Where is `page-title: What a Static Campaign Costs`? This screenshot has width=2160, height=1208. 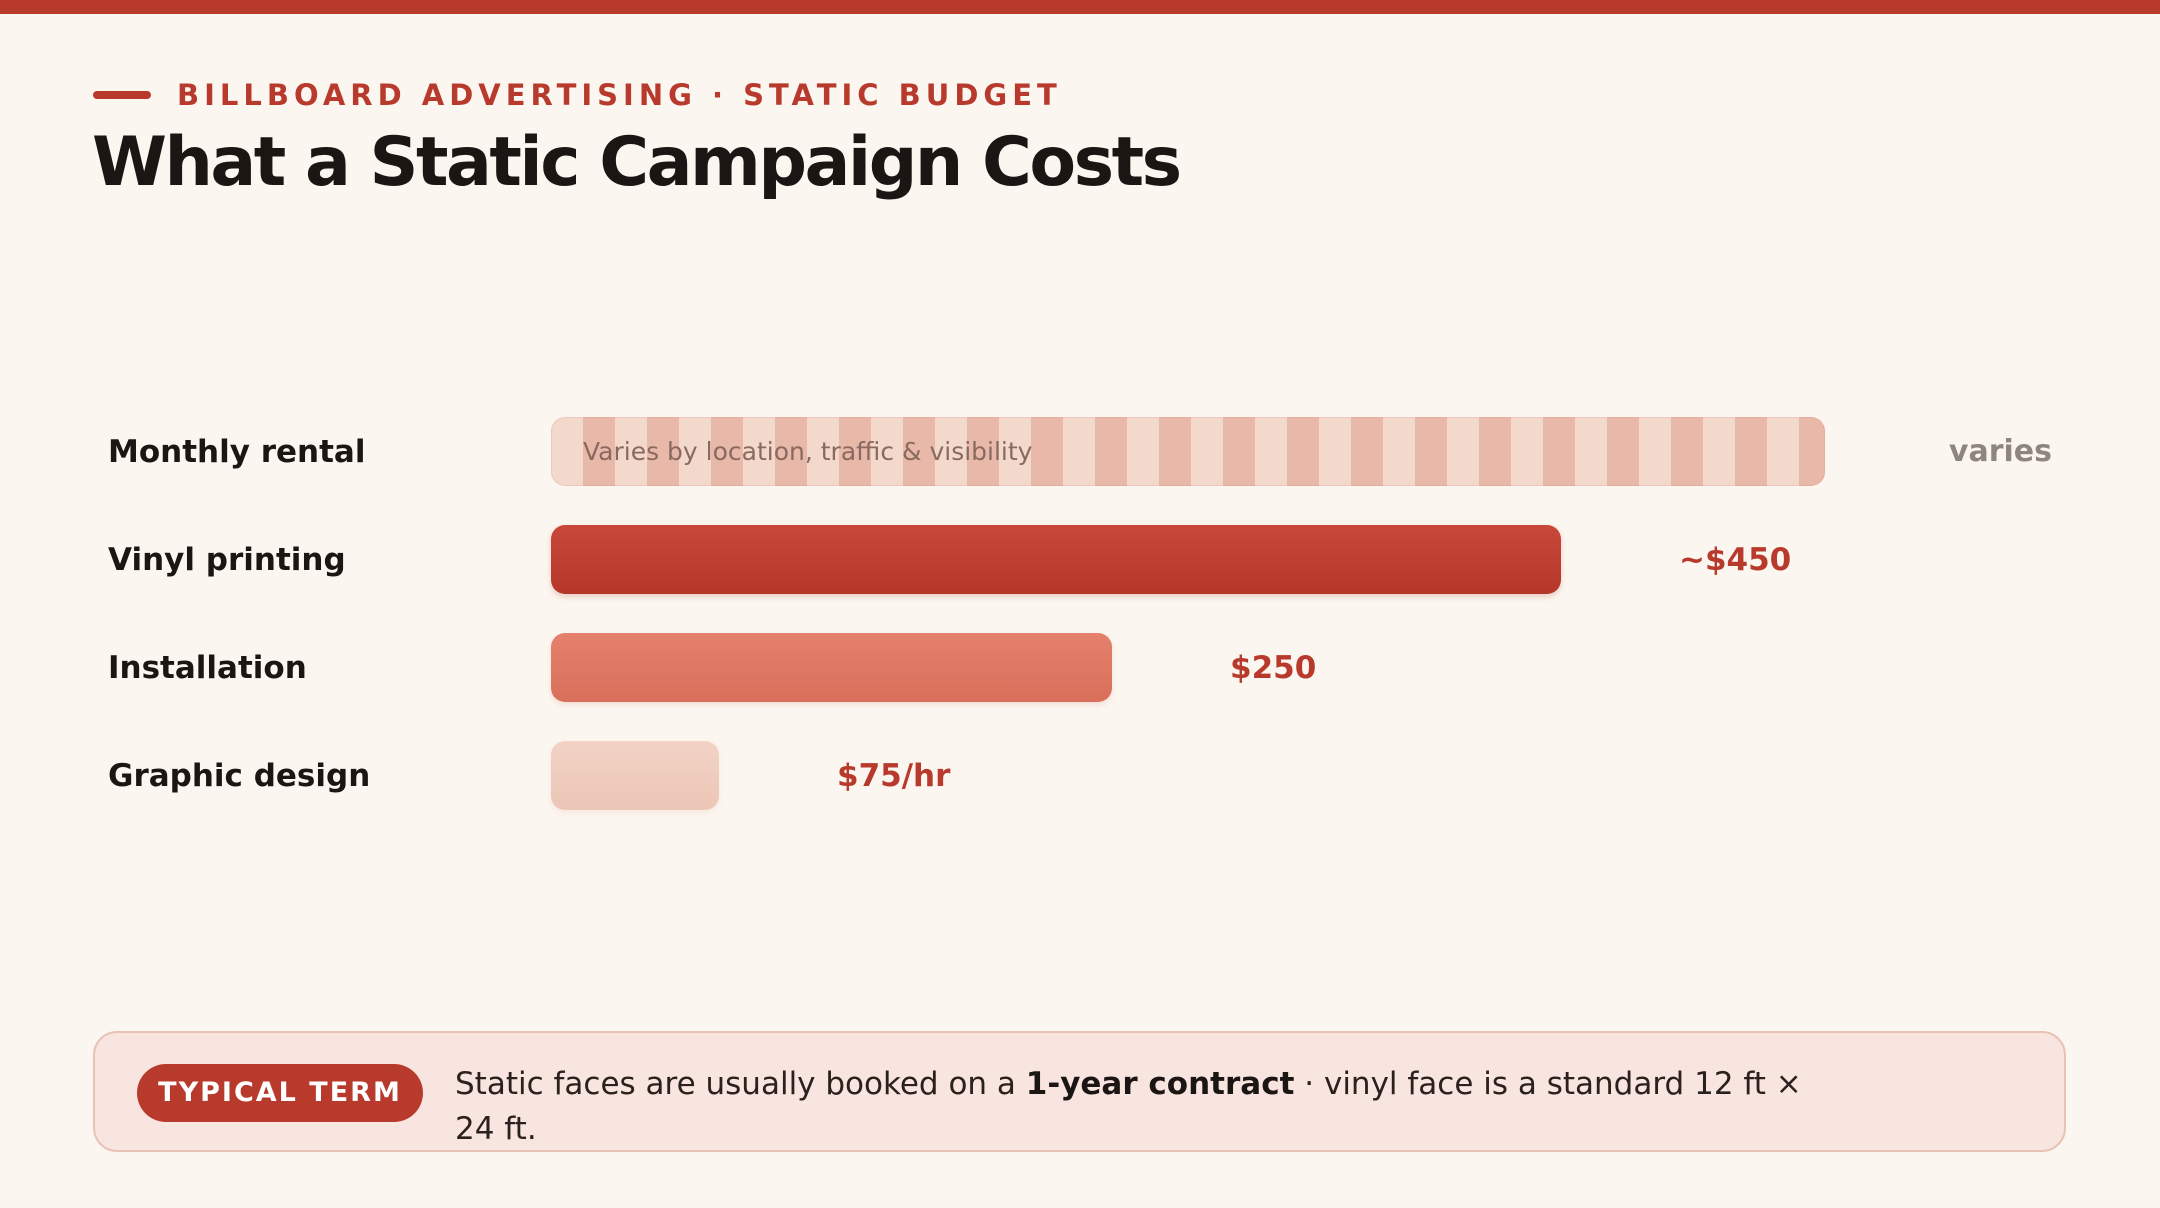
page-title: What a Static Campaign Costs is located at coordinates (637, 162).